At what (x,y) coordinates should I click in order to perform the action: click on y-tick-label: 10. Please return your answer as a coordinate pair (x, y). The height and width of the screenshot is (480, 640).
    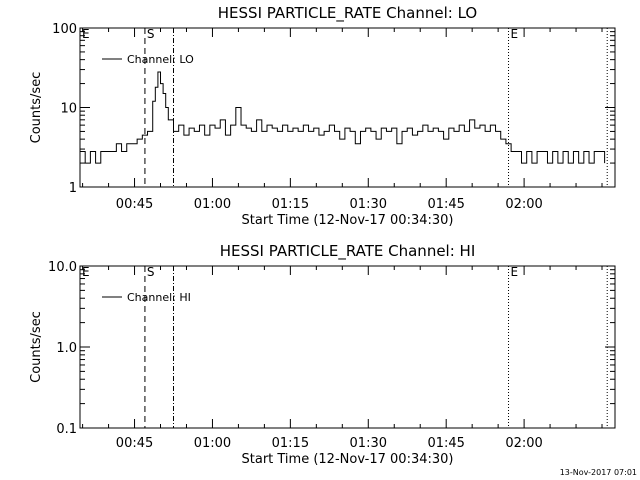
    Looking at the image, I should click on (68, 109).